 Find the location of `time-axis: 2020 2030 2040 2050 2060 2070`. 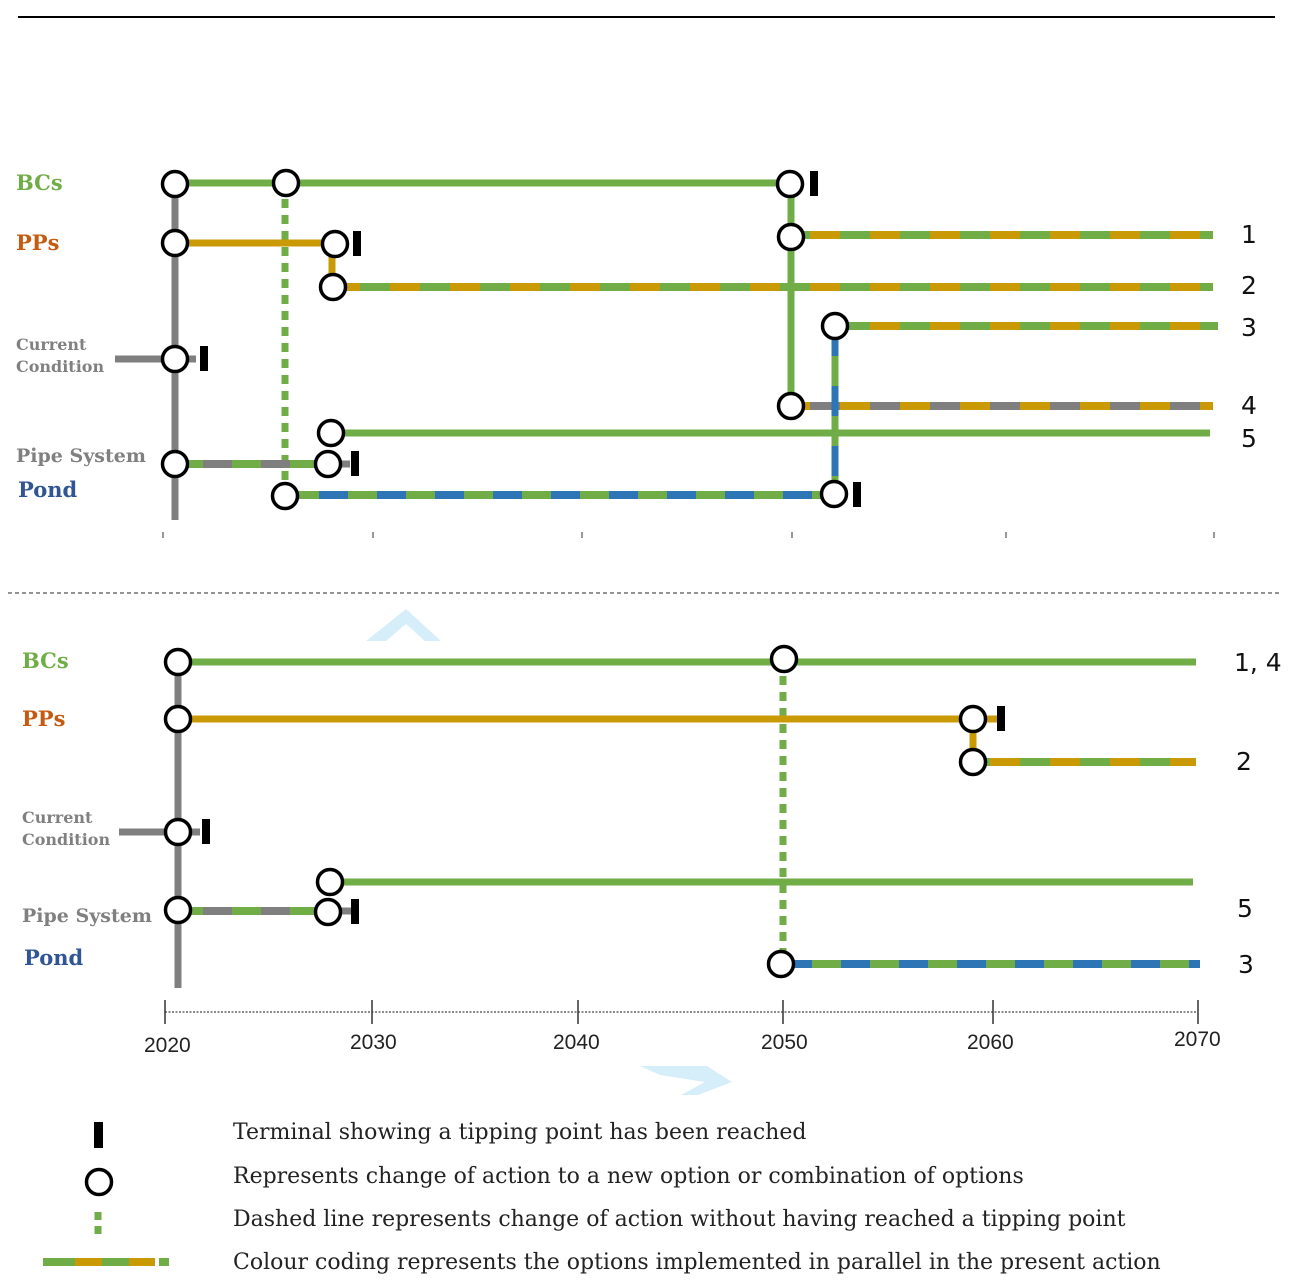

time-axis: 2020 2030 2040 2050 2060 2070 is located at coordinates (682, 1028).